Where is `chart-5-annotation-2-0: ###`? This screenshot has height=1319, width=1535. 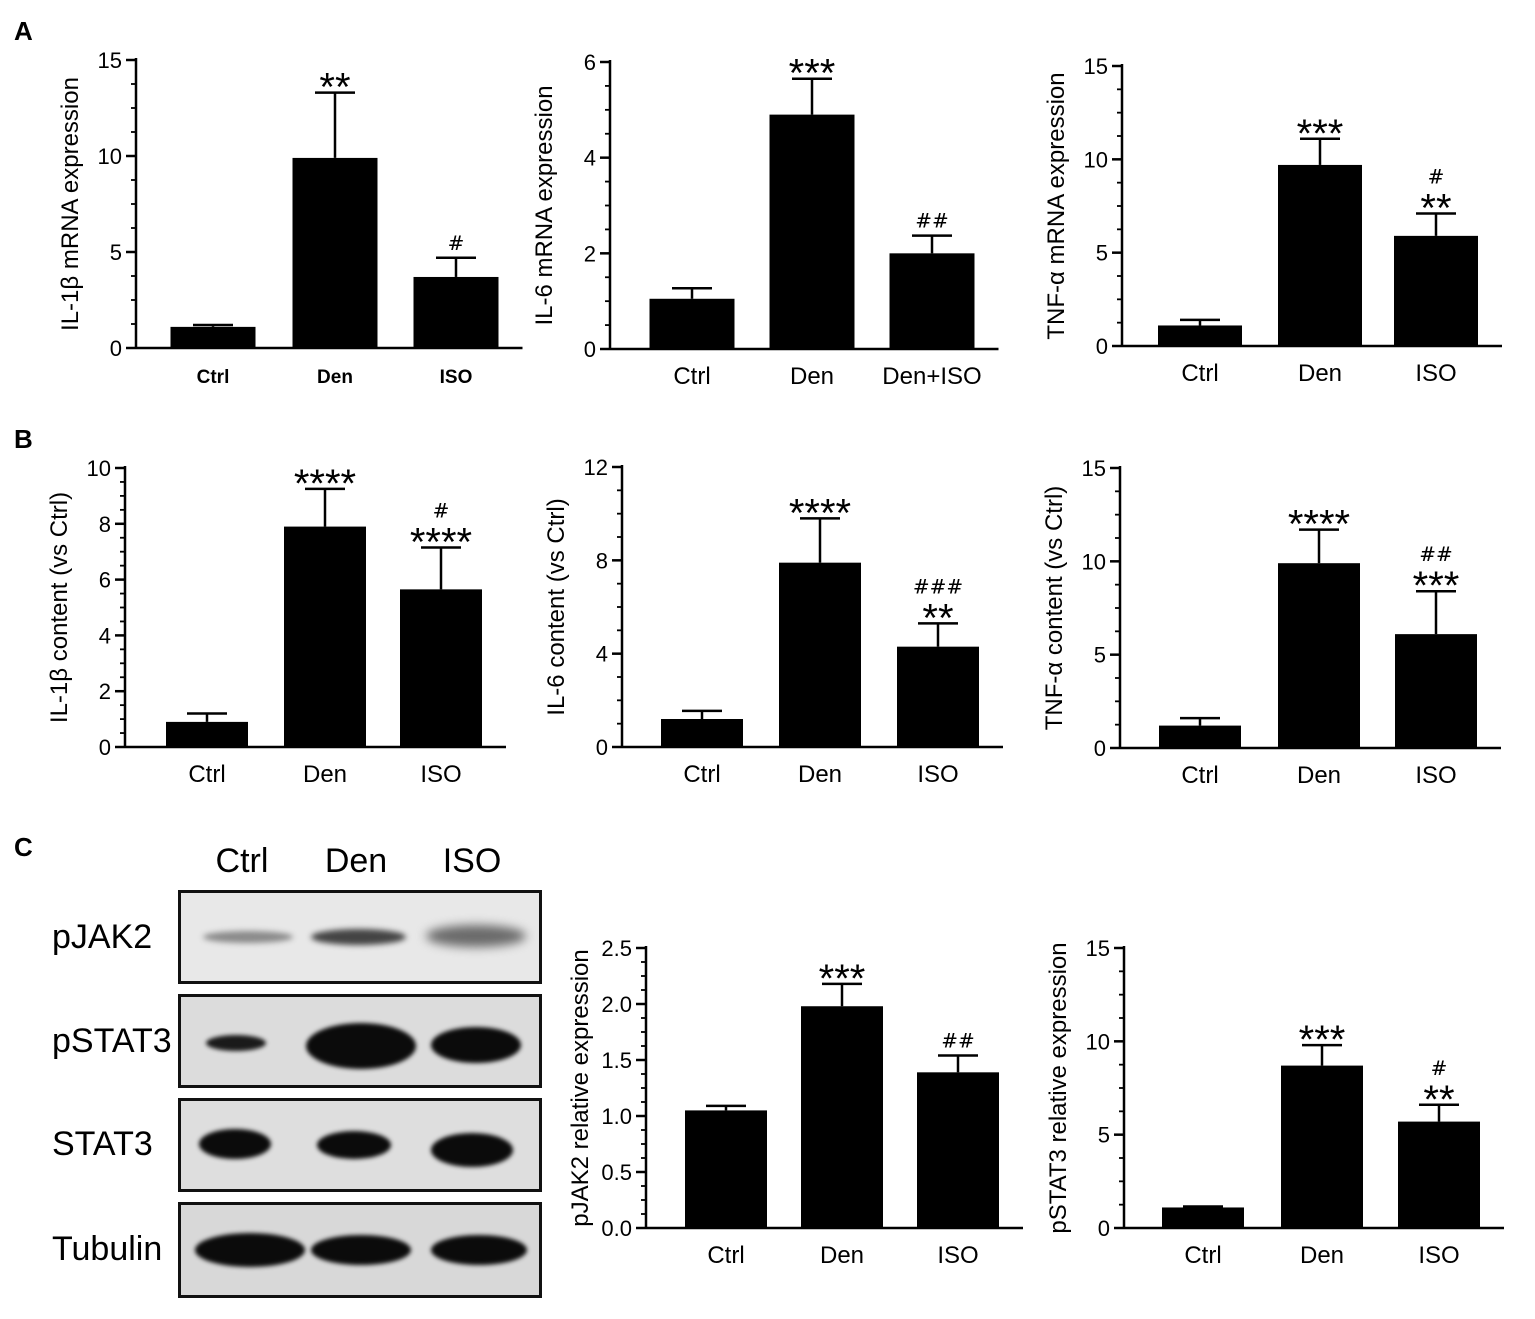 chart-5-annotation-2-0: ### is located at coordinates (938, 586).